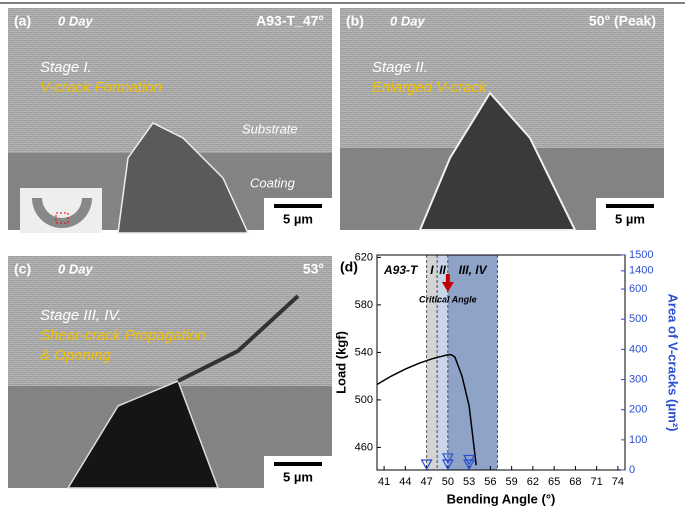  I want to click on y2-tick-label: 200, so click(638, 410).